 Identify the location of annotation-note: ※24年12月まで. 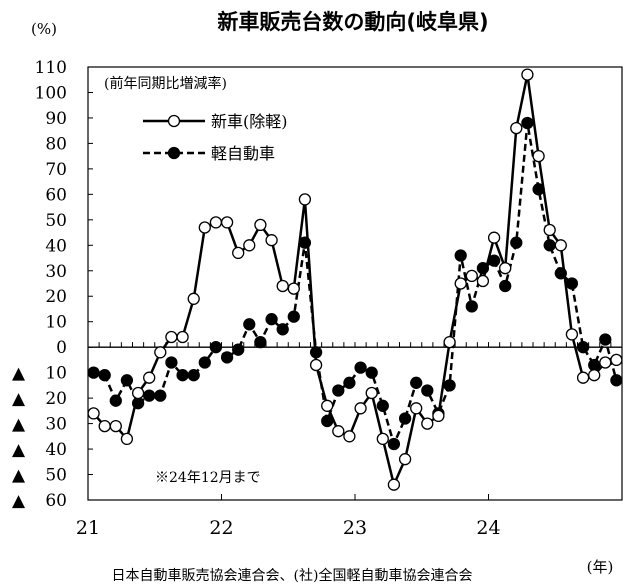
(208, 478).